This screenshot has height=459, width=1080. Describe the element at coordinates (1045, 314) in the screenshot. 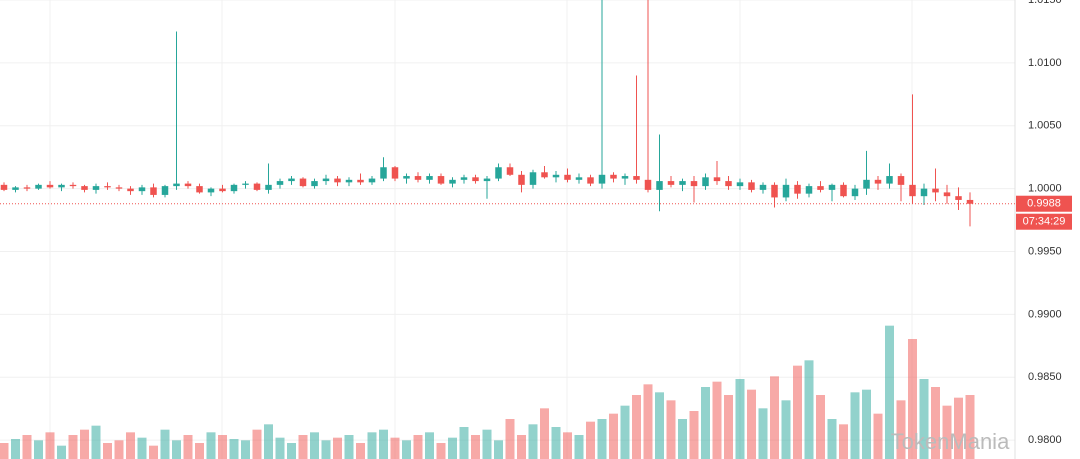

I see `y-tick-label: 0.9900` at that location.